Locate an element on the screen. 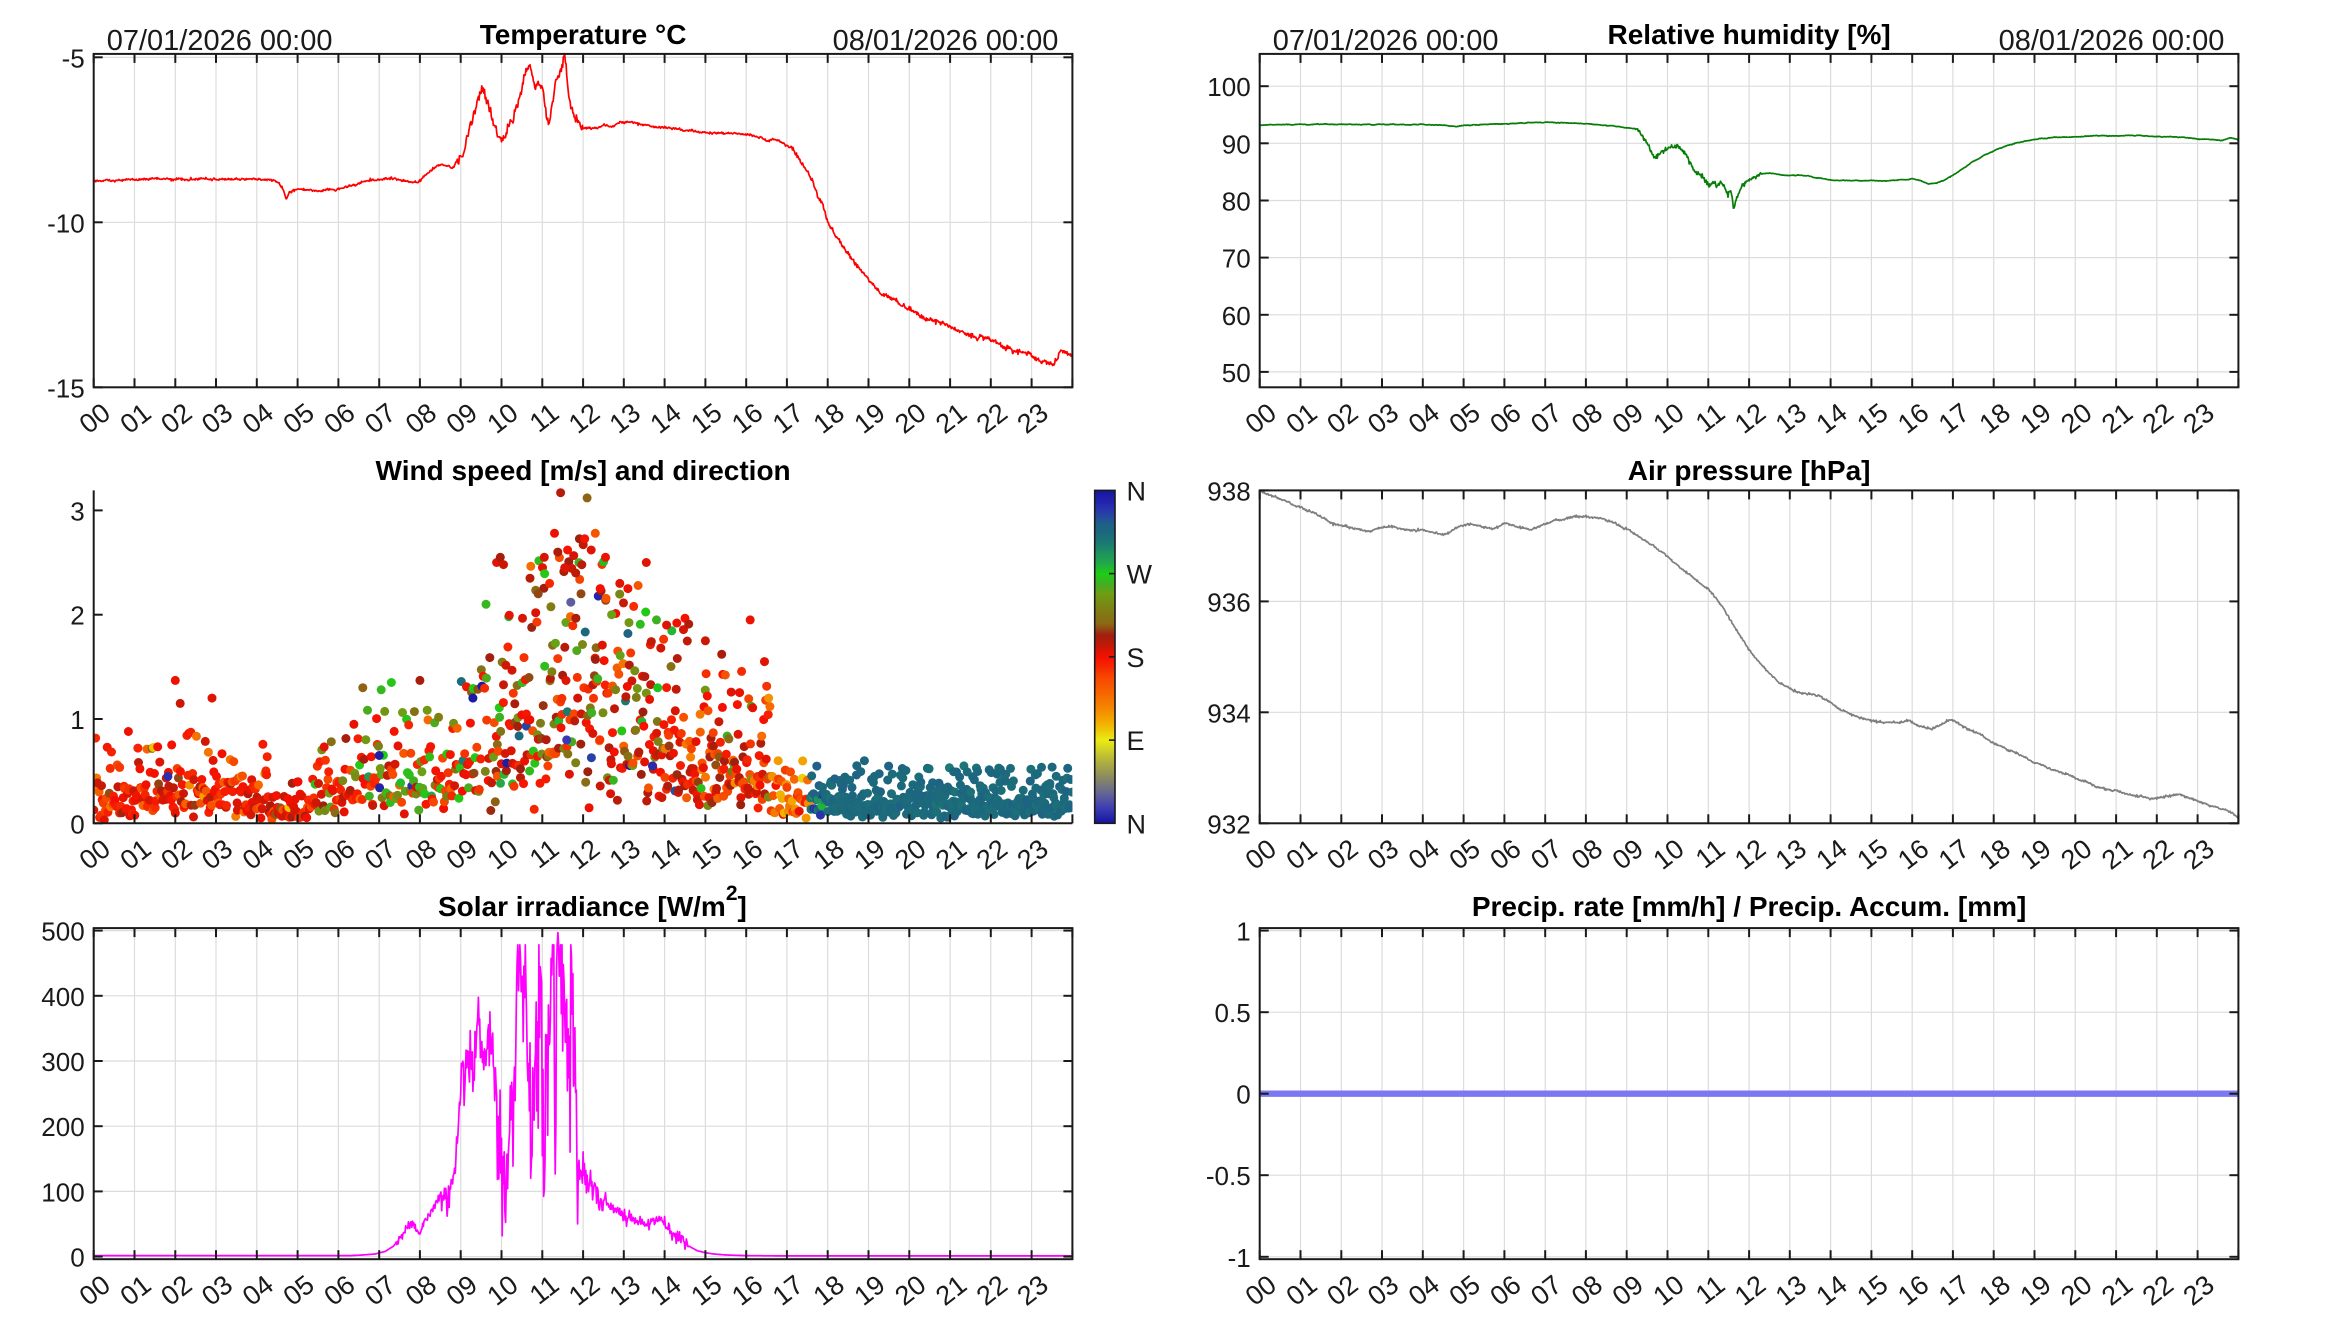  svg-text: 60 is located at coordinates (1236, 316).